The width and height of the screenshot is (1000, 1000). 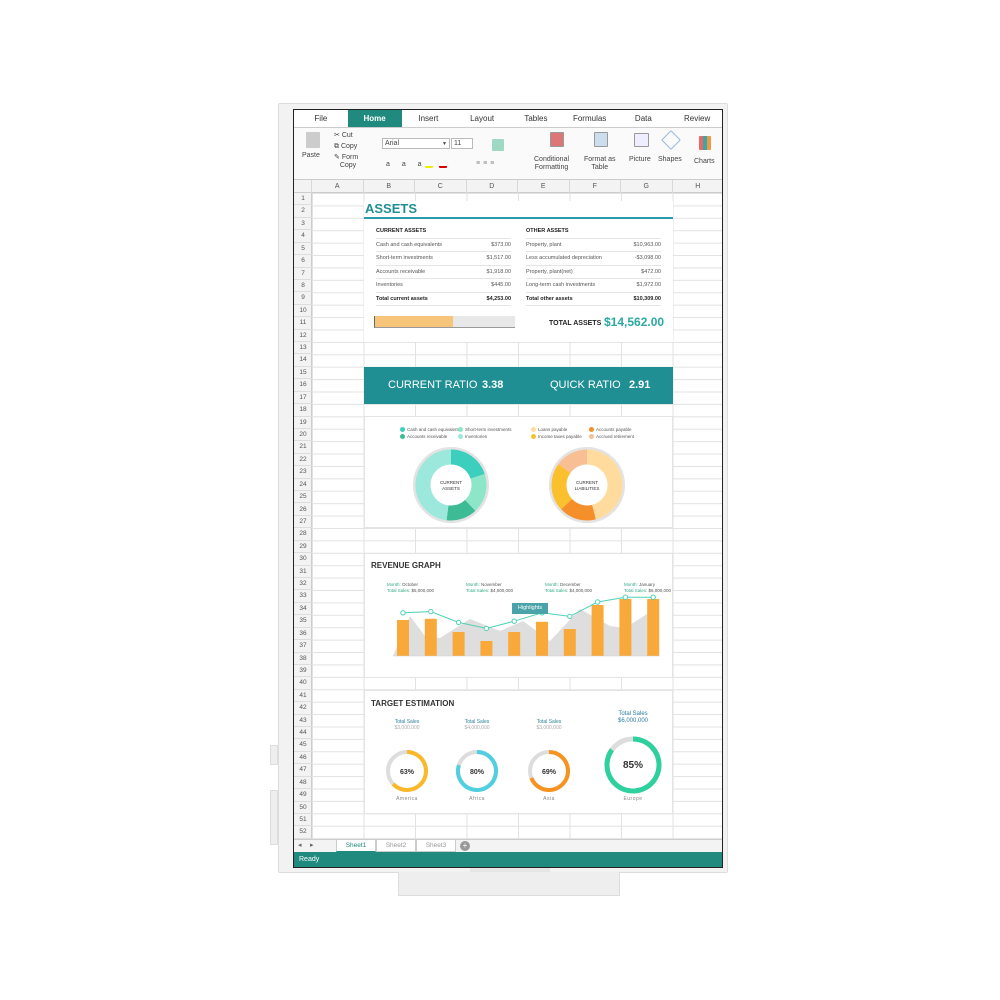 What do you see at coordinates (556, 437) in the screenshot?
I see `legend-item: Income taxes payable` at bounding box center [556, 437].